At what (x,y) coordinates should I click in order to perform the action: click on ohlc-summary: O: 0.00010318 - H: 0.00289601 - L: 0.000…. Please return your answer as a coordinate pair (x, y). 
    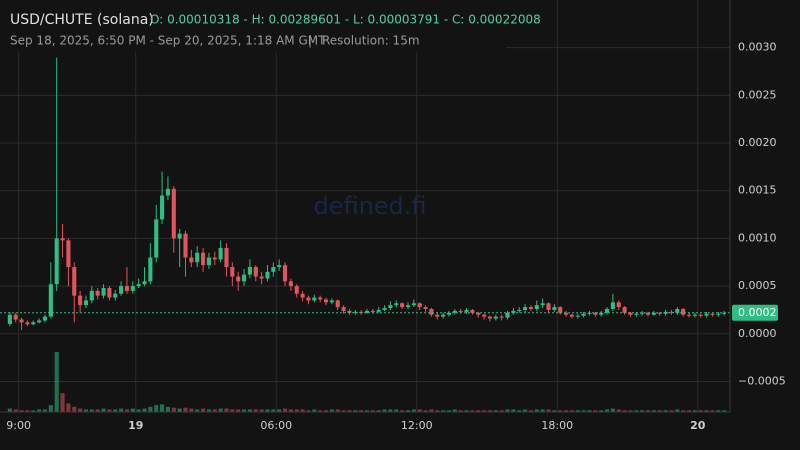
    Looking at the image, I should click on (345, 20).